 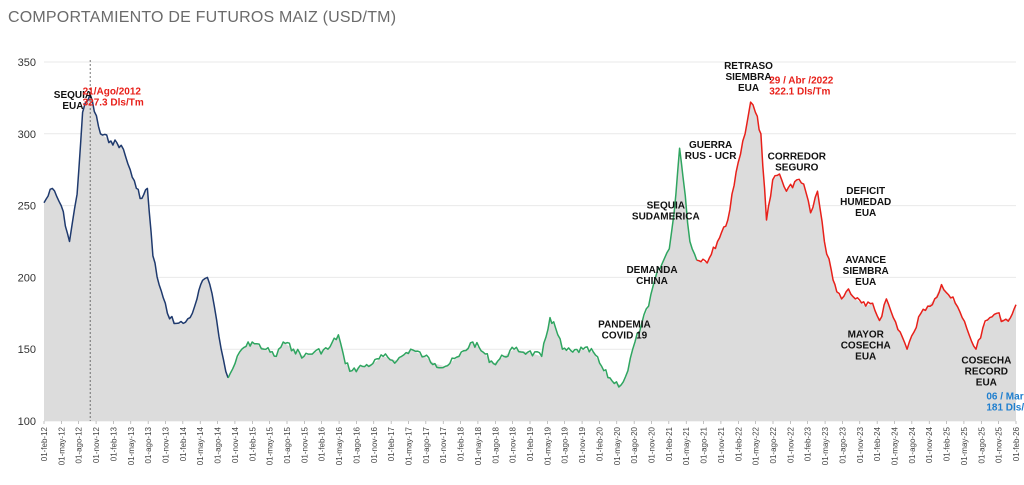 I want to click on annotation-8: 29 / Abr /2022 322.1 Dls/Tm, so click(x=801, y=87).